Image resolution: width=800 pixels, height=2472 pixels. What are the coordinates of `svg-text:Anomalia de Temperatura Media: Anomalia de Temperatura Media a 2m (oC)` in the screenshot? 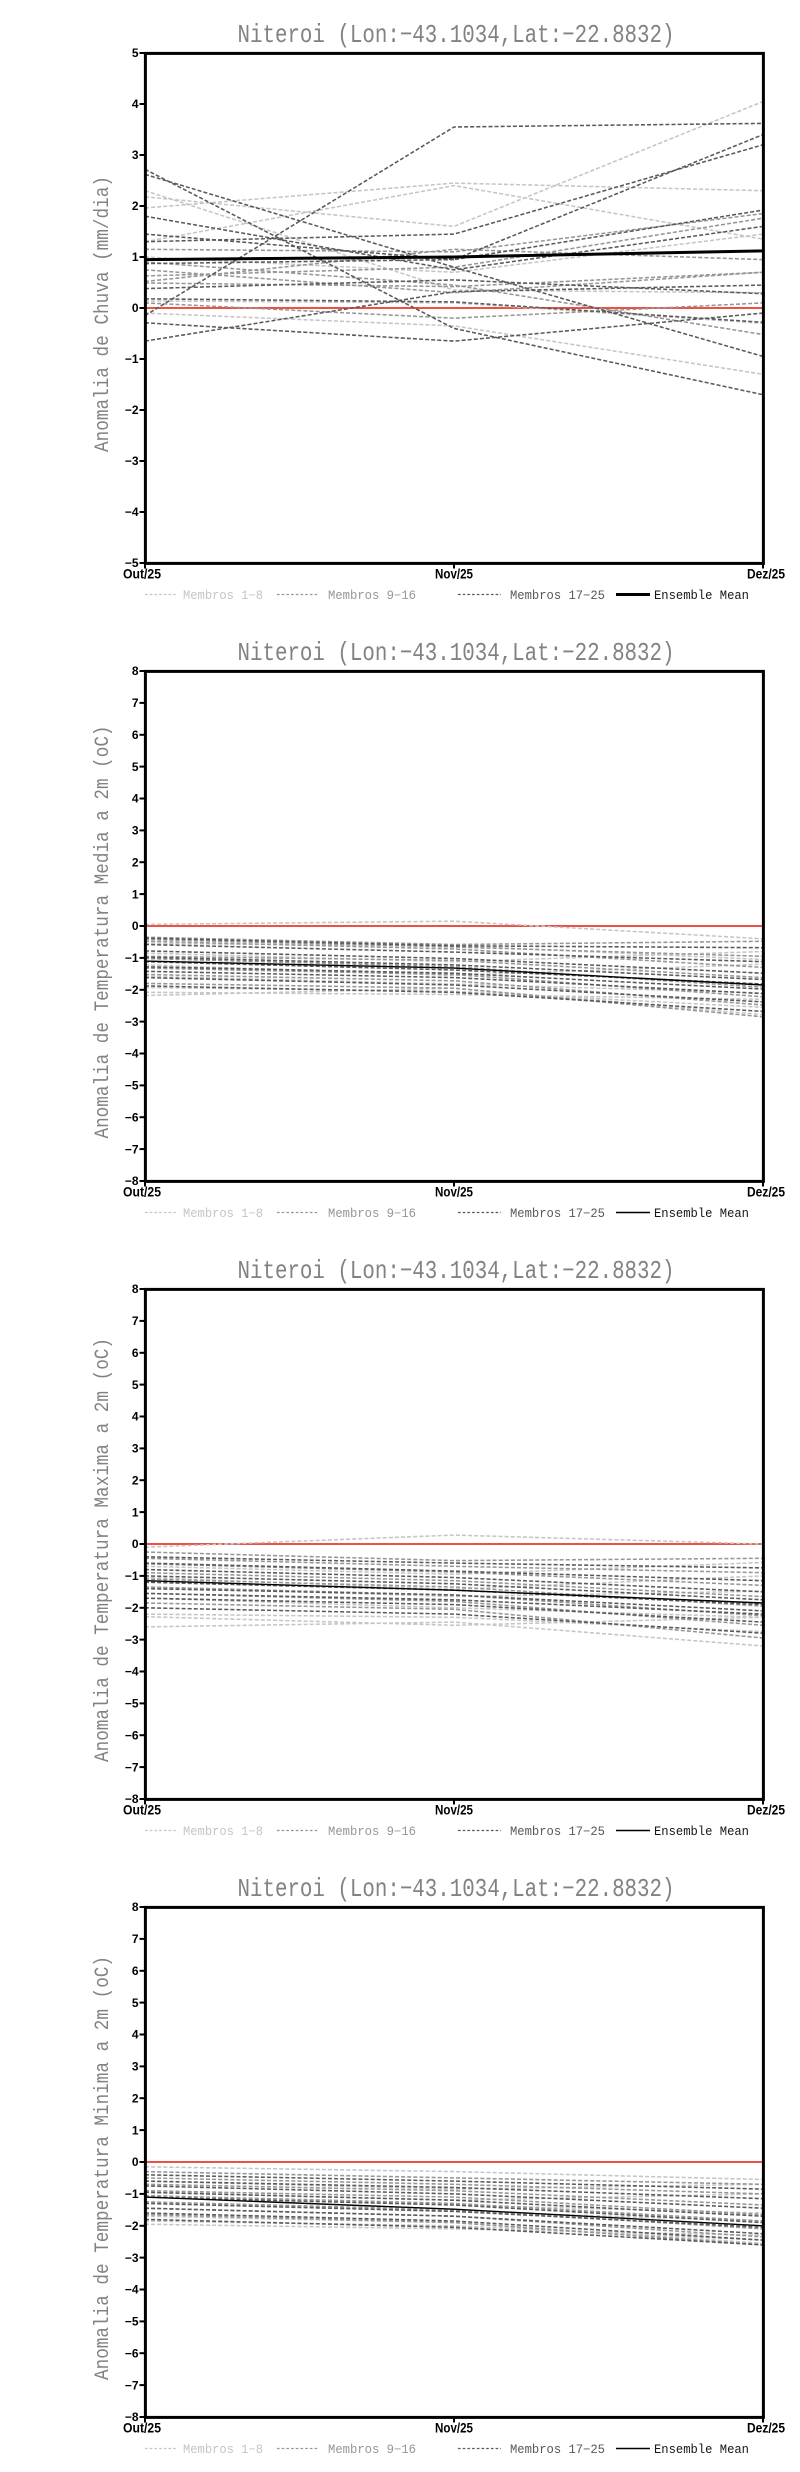 It's located at (103, 932).